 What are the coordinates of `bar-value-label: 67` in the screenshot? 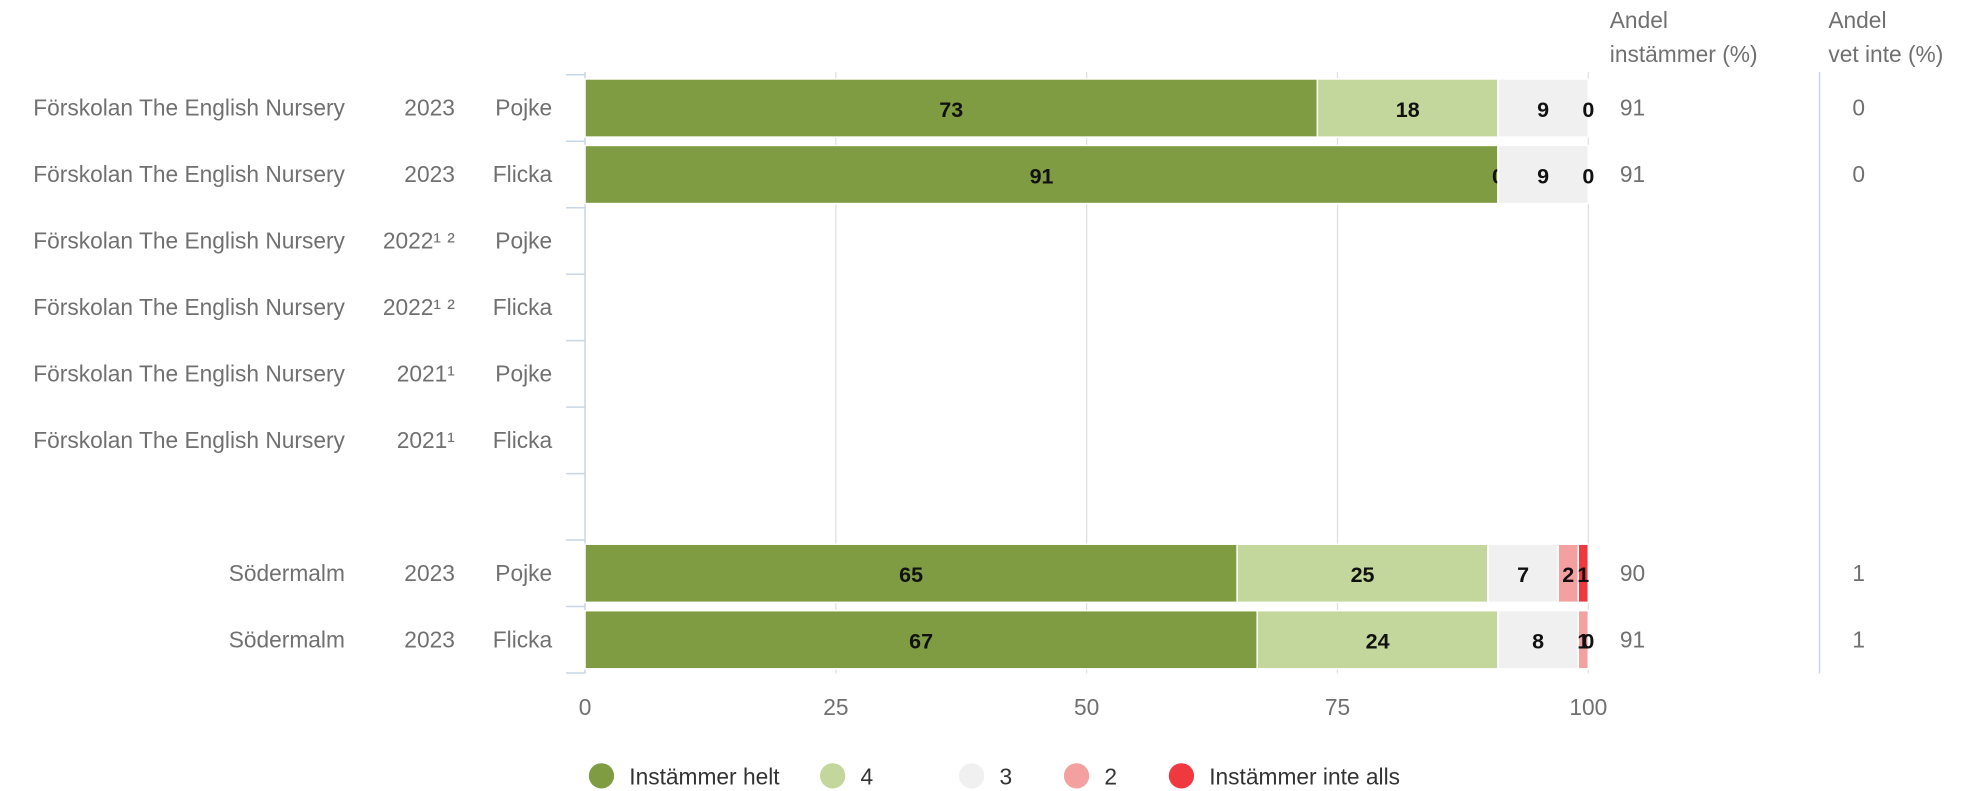 It's located at (921, 642).